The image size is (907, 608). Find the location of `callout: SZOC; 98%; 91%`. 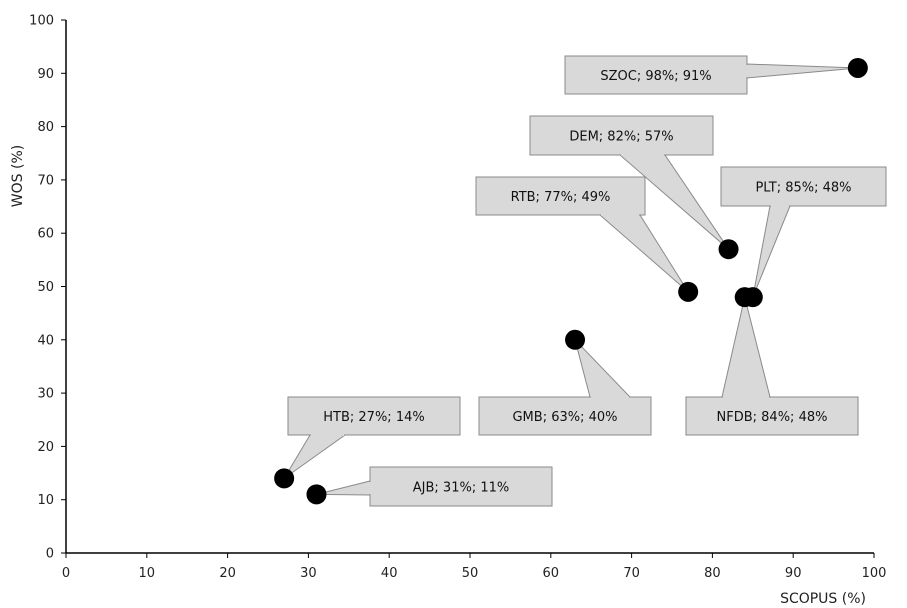

callout: SZOC; 98%; 91% is located at coordinates (711, 75).